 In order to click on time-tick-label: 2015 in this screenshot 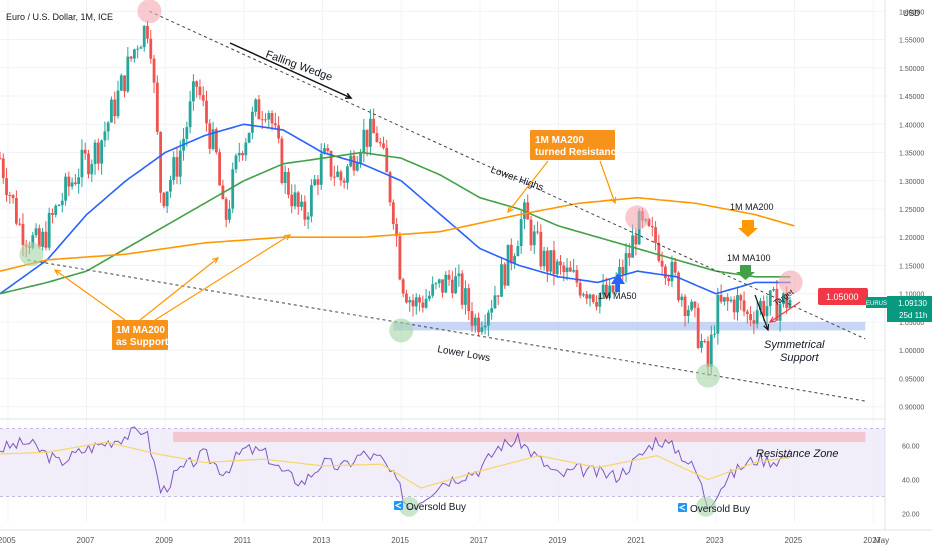, I will do `click(400, 540)`.